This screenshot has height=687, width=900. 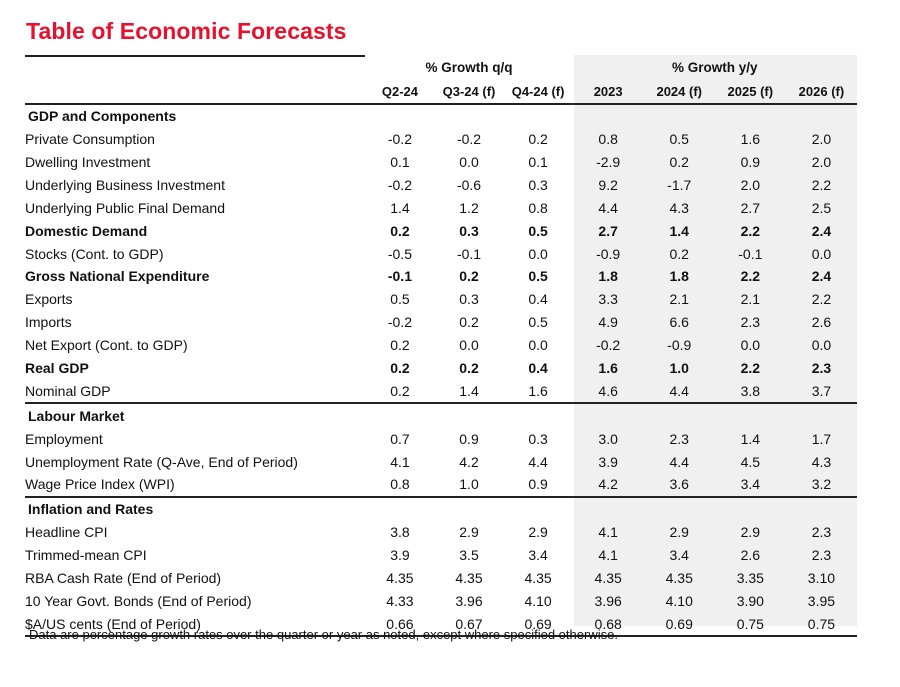 I want to click on row-label: Nominal GDP, so click(x=195, y=392).